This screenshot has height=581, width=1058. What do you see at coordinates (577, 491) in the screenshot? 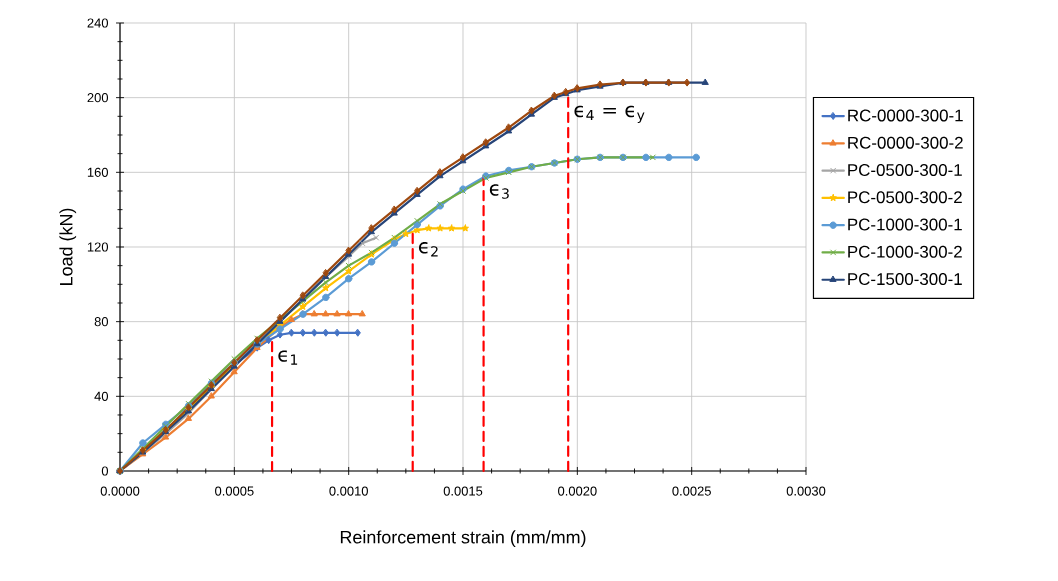
I see `x-tick-label: 0.0020` at bounding box center [577, 491].